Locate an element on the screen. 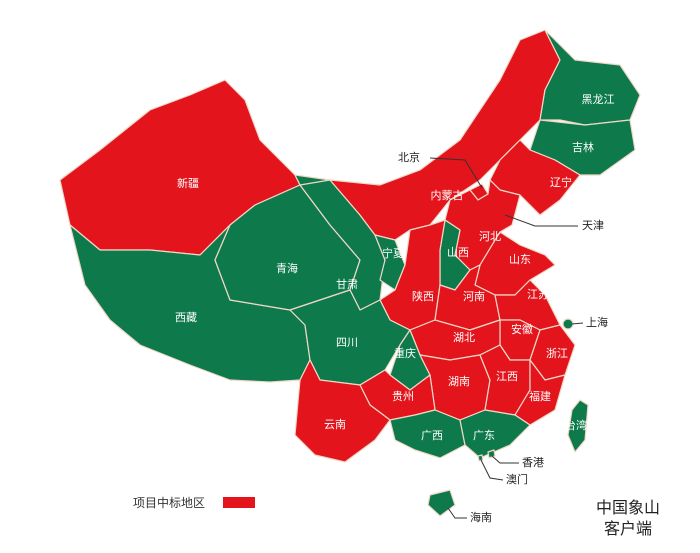 Image resolution: width=700 pixels, height=553 pixels. label-shaanxi: 陕西 is located at coordinates (423, 296).